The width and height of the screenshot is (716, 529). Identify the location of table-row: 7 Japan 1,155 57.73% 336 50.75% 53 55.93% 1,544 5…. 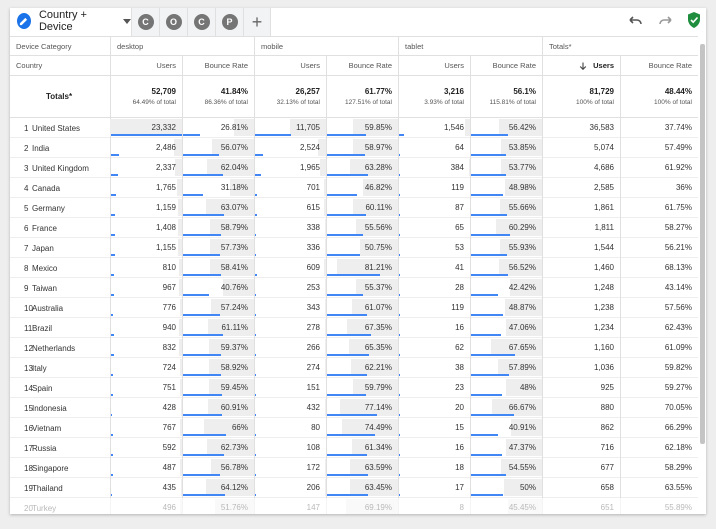
(354, 248).